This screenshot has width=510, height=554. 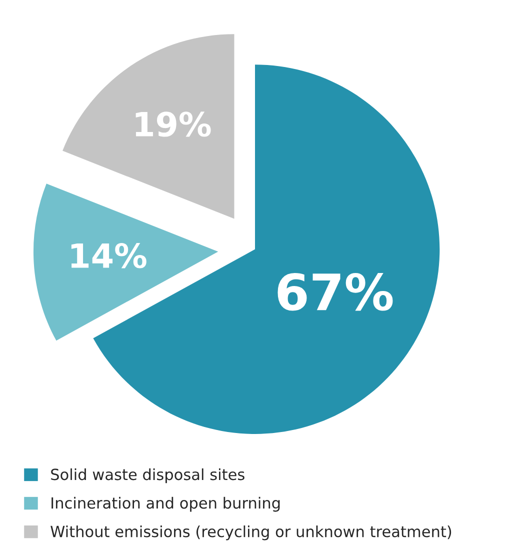 What do you see at coordinates (251, 532) in the screenshot?
I see `legend-label: Without emissions (recycling or unknown treatment)` at bounding box center [251, 532].